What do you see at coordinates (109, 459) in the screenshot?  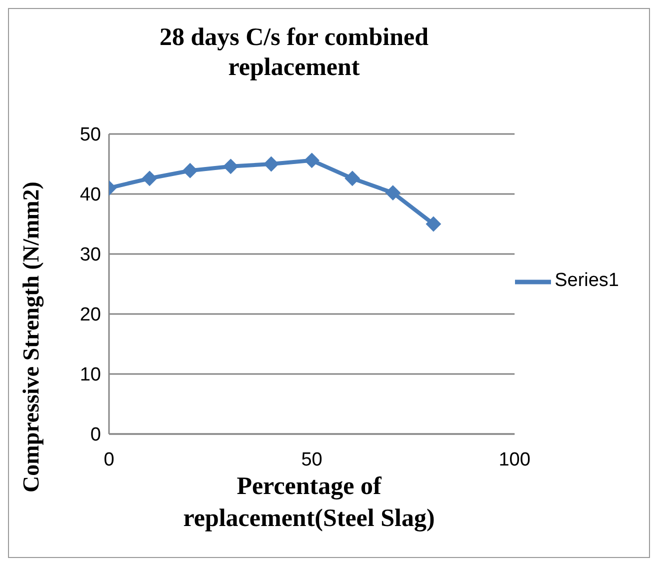 I see `x-tick-label: 0` at bounding box center [109, 459].